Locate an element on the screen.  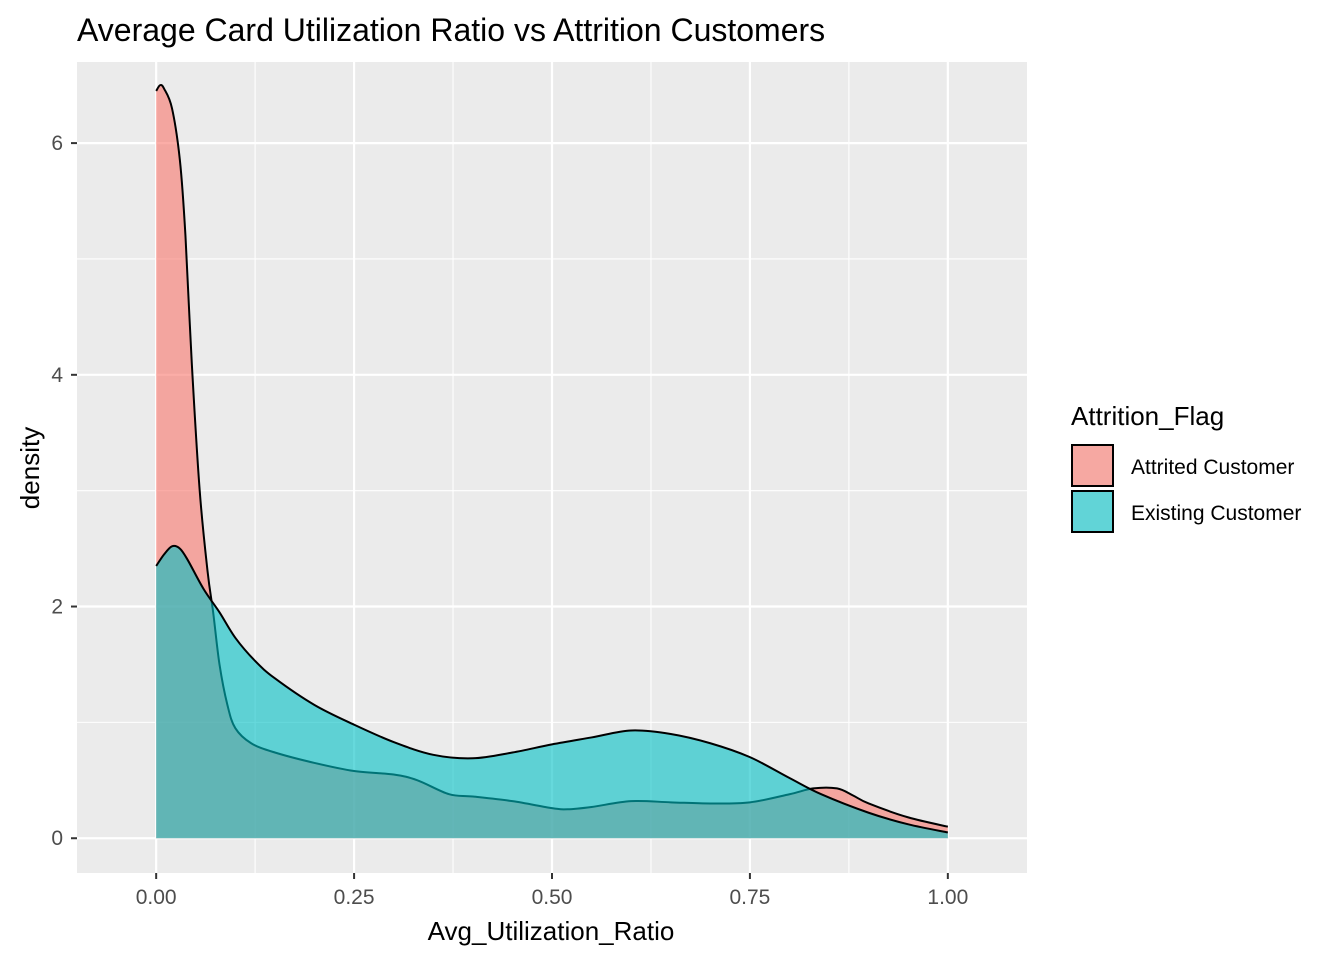
x-tick-label: 1.00 is located at coordinates (947, 897).